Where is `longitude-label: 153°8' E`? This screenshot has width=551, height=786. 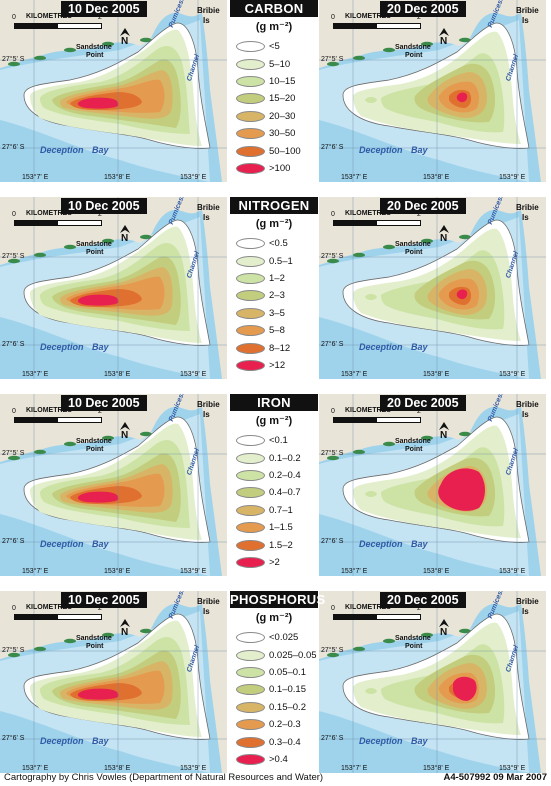 longitude-label: 153°8' E is located at coordinates (117, 177).